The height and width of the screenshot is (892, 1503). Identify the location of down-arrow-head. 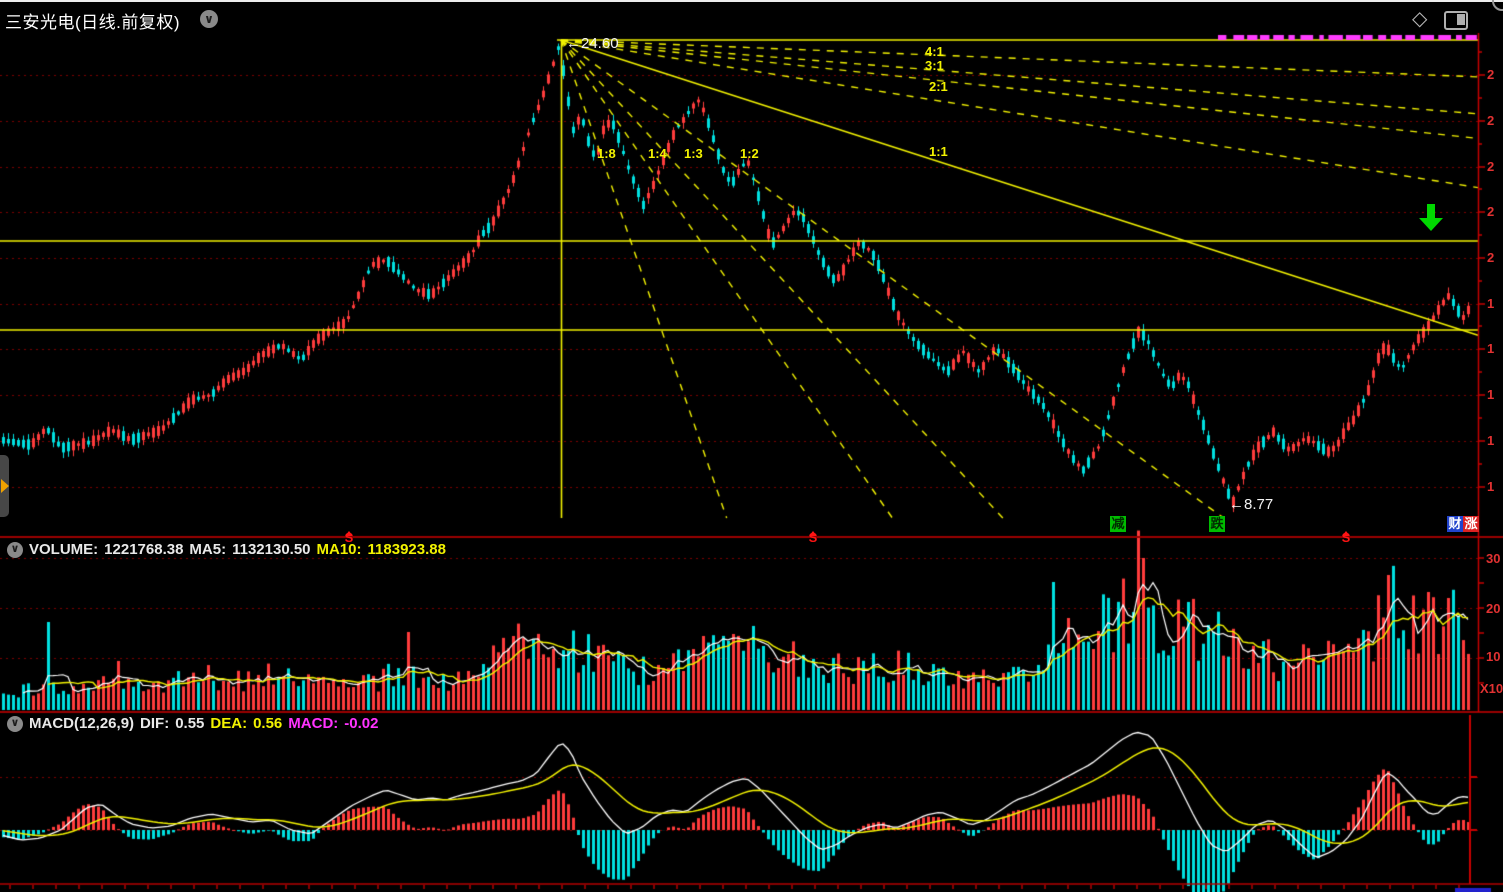
(1431, 224).